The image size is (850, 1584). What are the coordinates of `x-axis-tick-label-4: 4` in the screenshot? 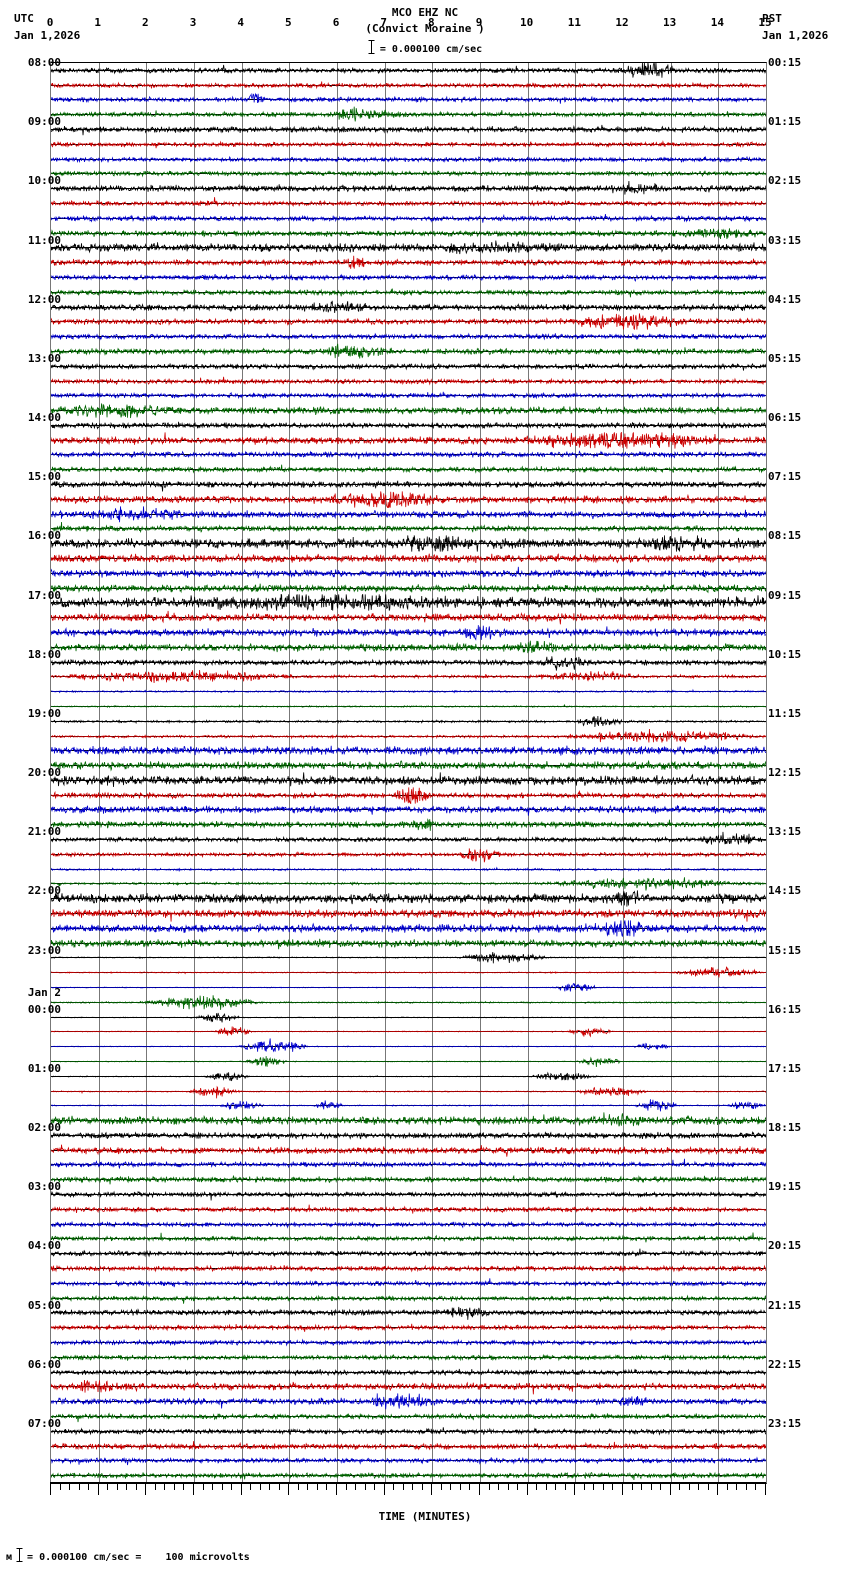 It's located at (240, 22).